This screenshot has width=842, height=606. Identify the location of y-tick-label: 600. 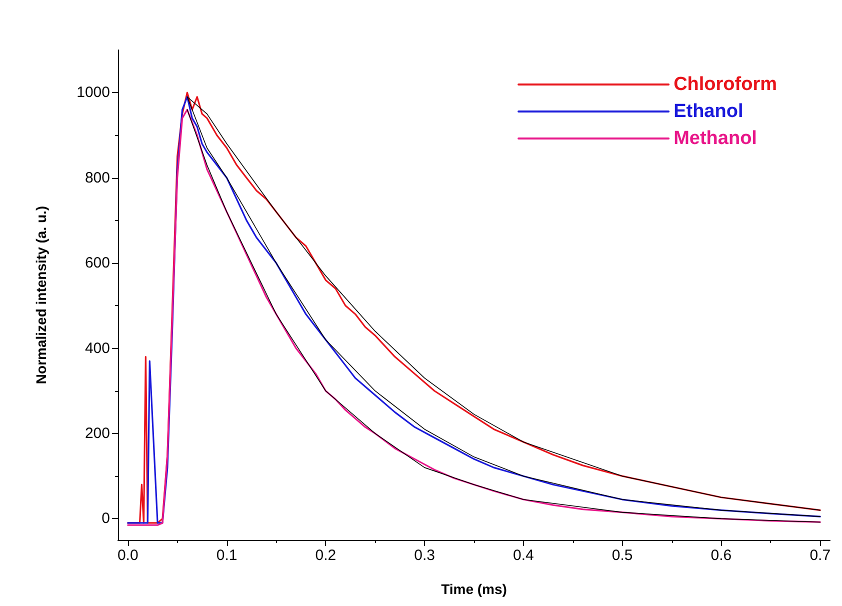
(97, 263).